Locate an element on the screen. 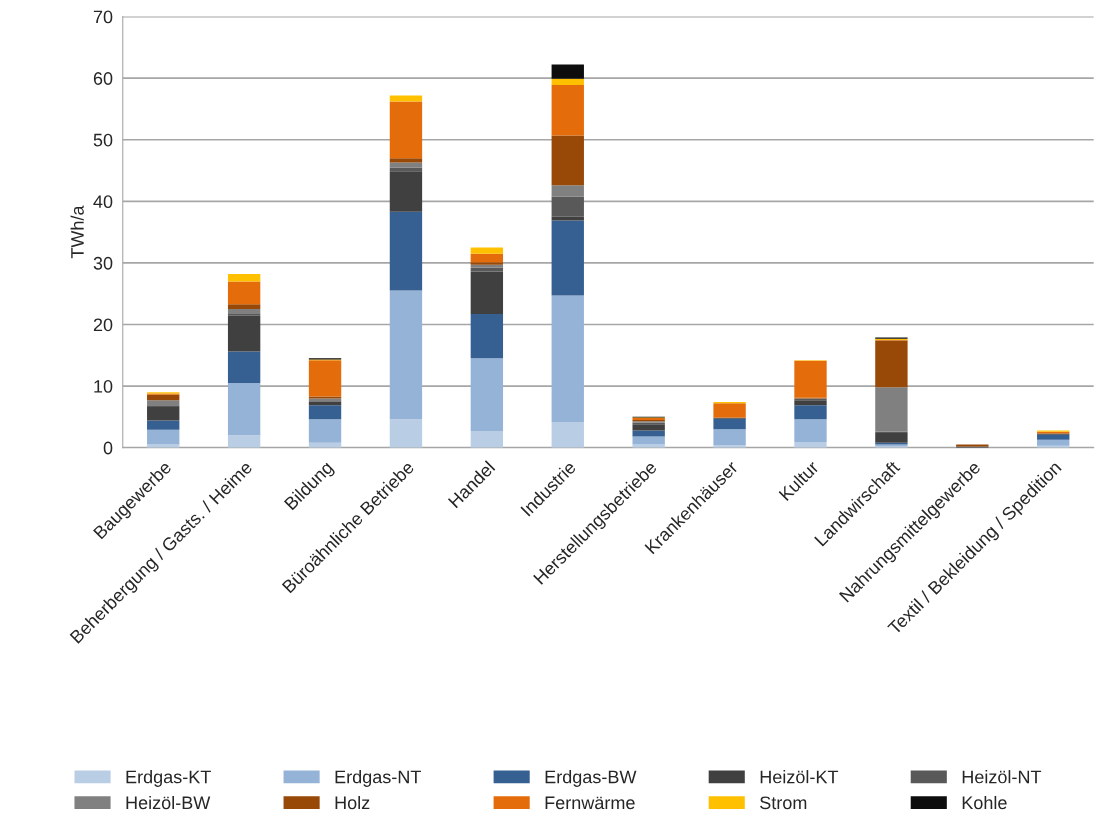 This screenshot has height=829, width=1116. legend-label: Strom is located at coordinates (783, 803).